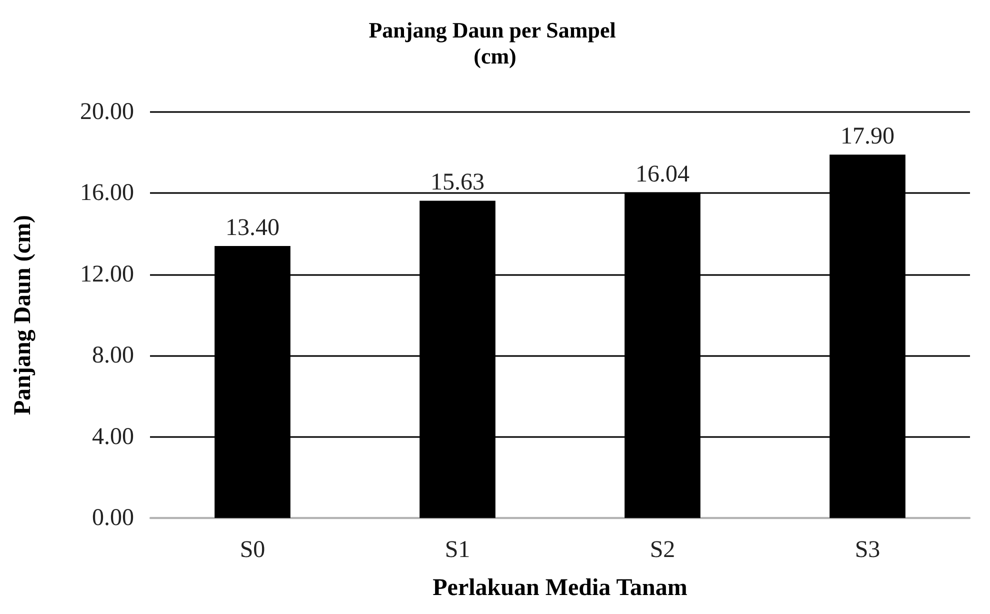  I want to click on chart-title: Panjang Daun per Sampel (cm), so click(495, 43).